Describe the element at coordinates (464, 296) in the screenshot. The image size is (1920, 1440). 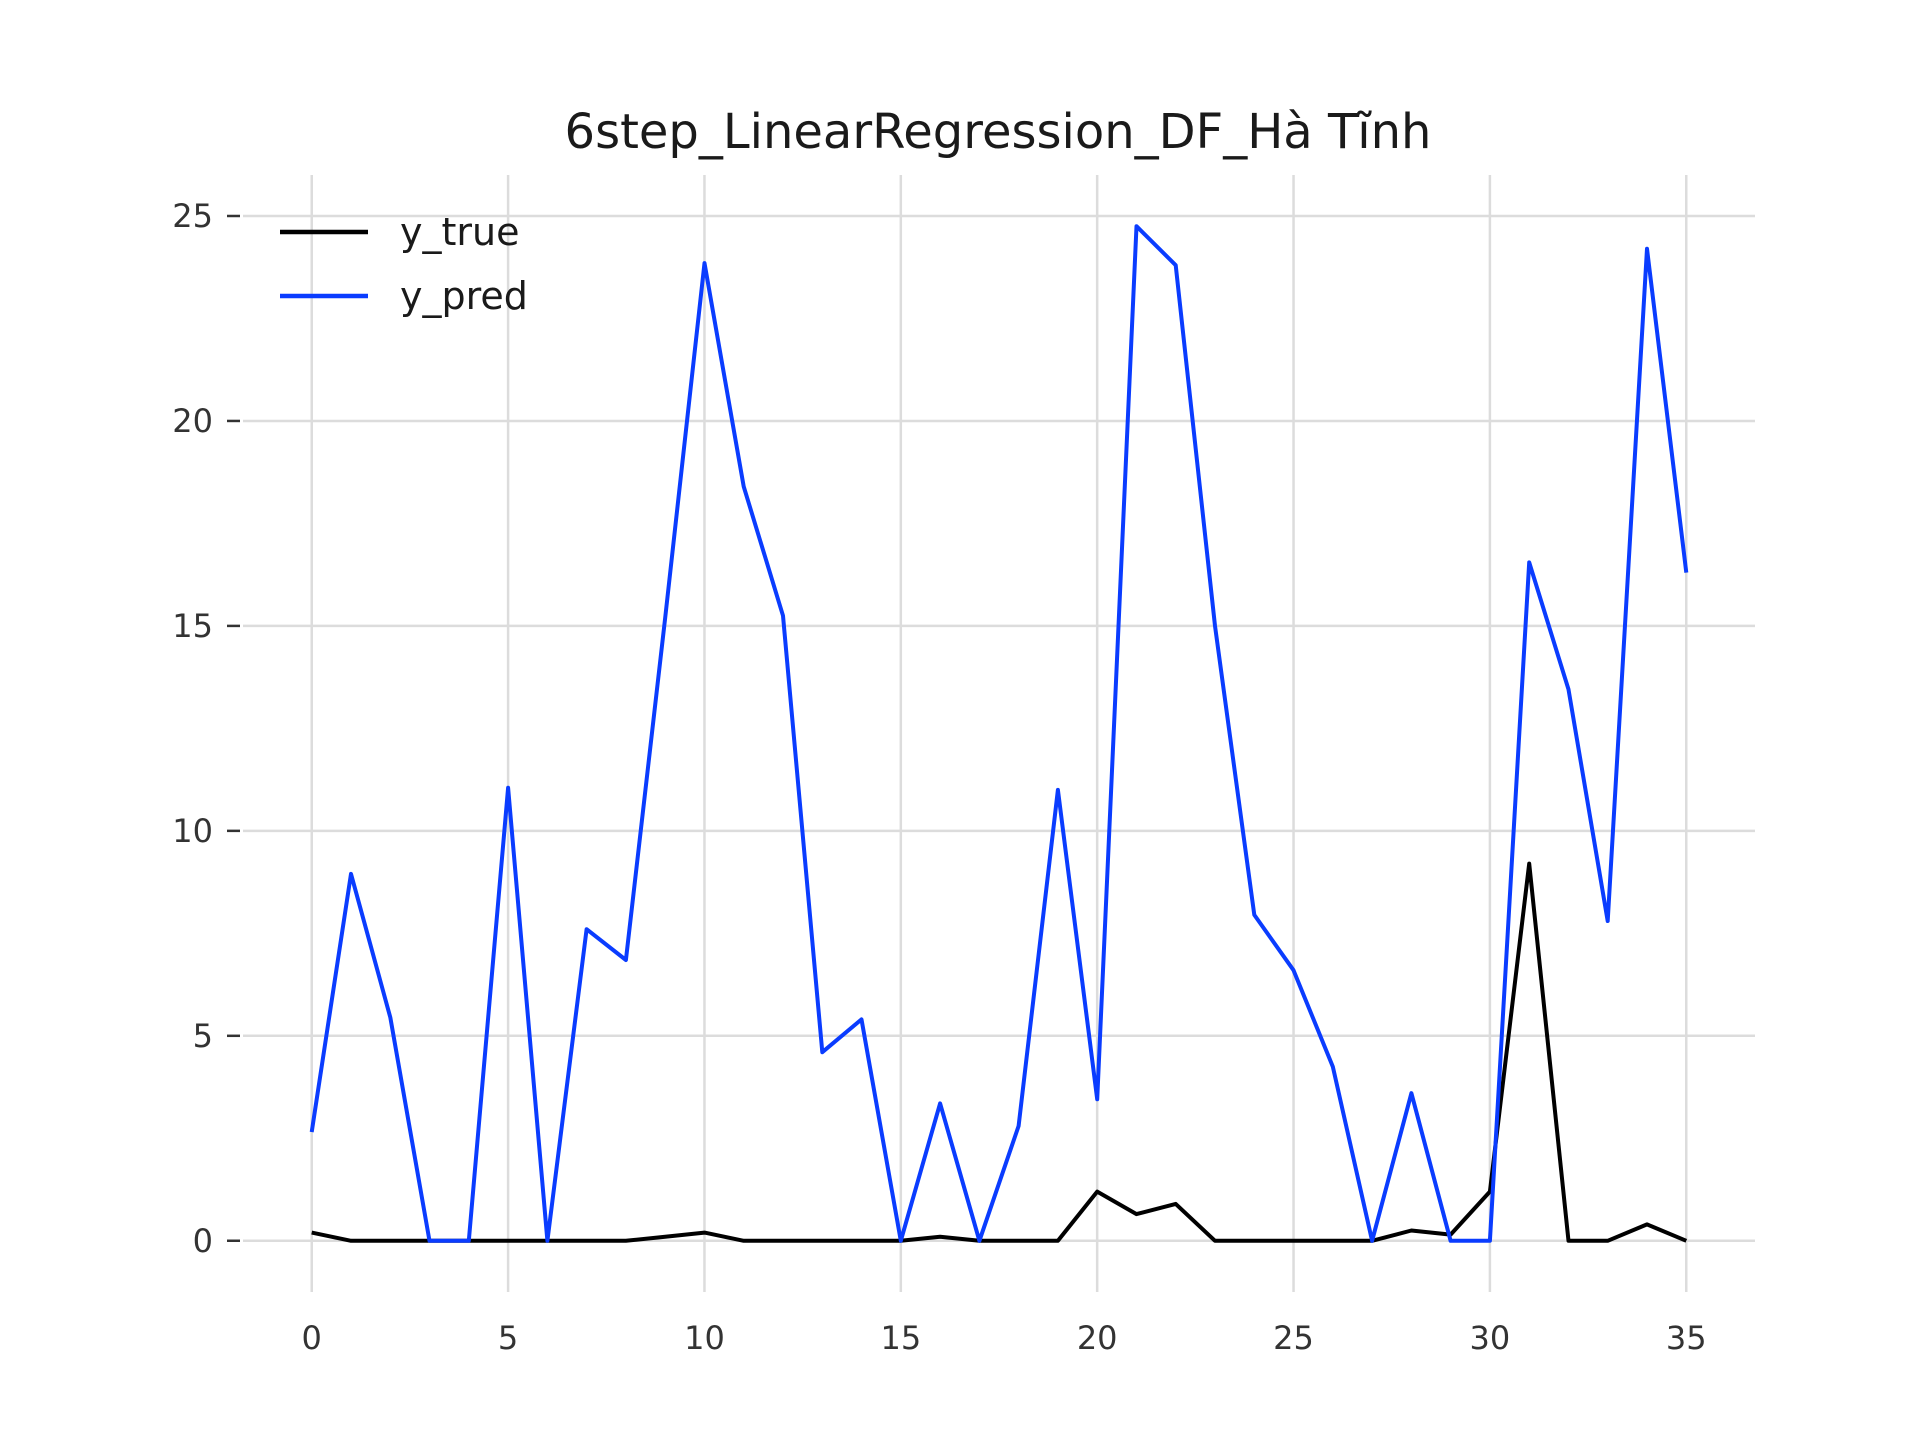
I see `legend-label-y-pred: y_pred` at that location.